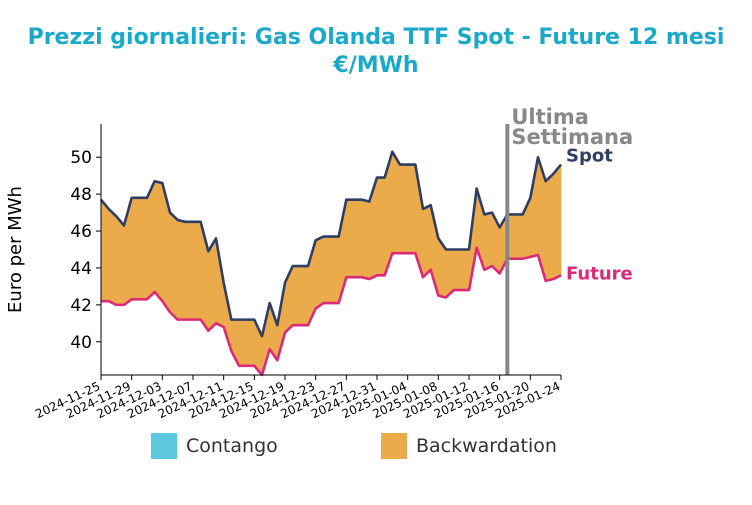  I want to click on y-axis-label: Euro per MWh, so click(15, 249).